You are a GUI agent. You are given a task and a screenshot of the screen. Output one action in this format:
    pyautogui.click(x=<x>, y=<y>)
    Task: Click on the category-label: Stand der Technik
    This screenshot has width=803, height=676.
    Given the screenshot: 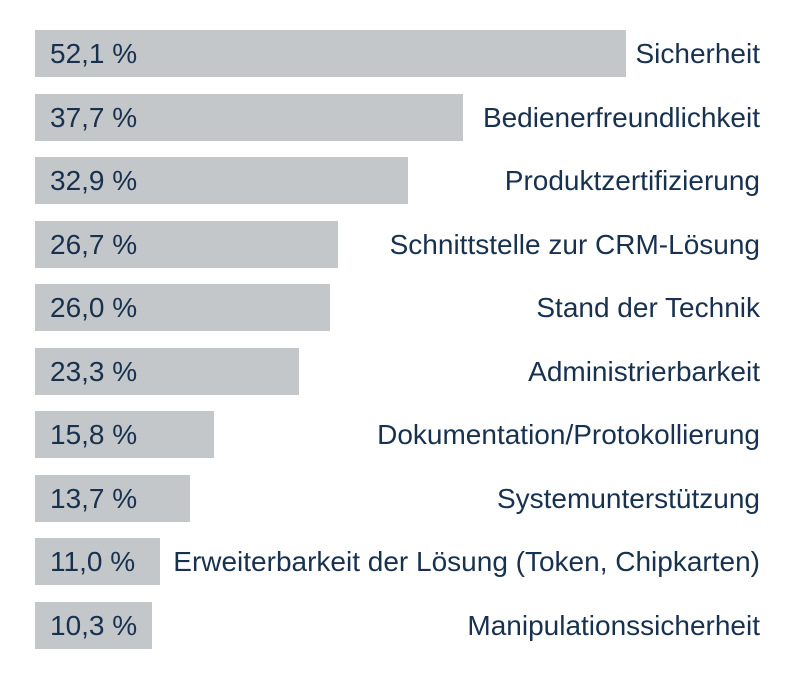 What is the action you would take?
    pyautogui.click(x=648, y=307)
    